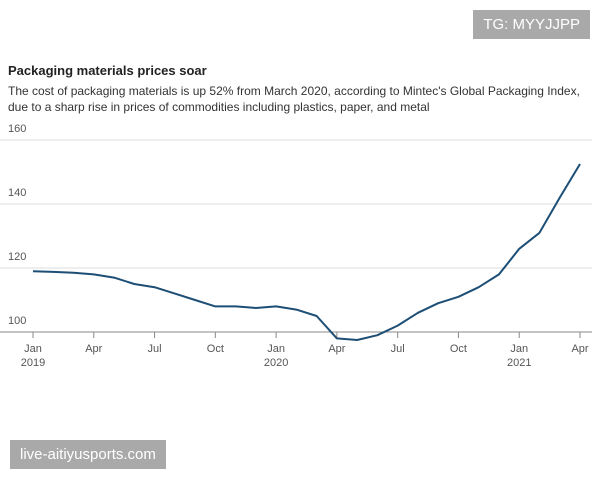  I want to click on watermark: live-aitiyusports.com, so click(88, 454).